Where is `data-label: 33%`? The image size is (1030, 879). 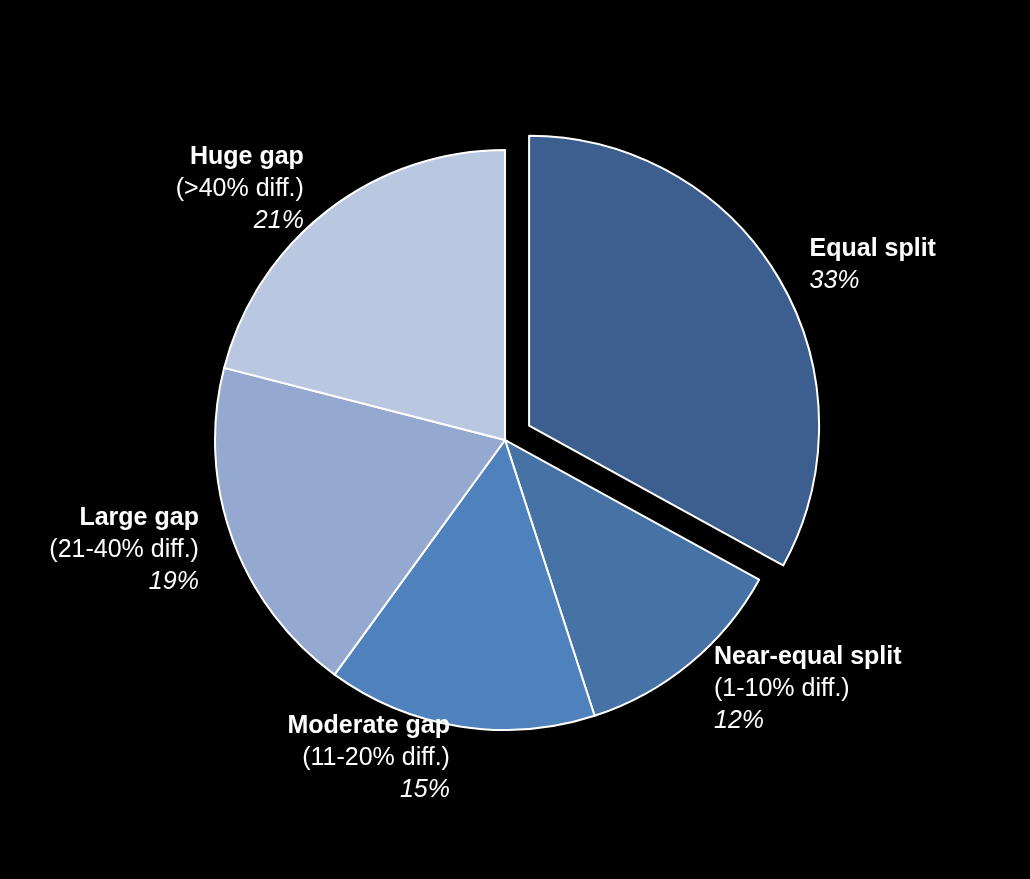 data-label: 33% is located at coordinates (834, 278).